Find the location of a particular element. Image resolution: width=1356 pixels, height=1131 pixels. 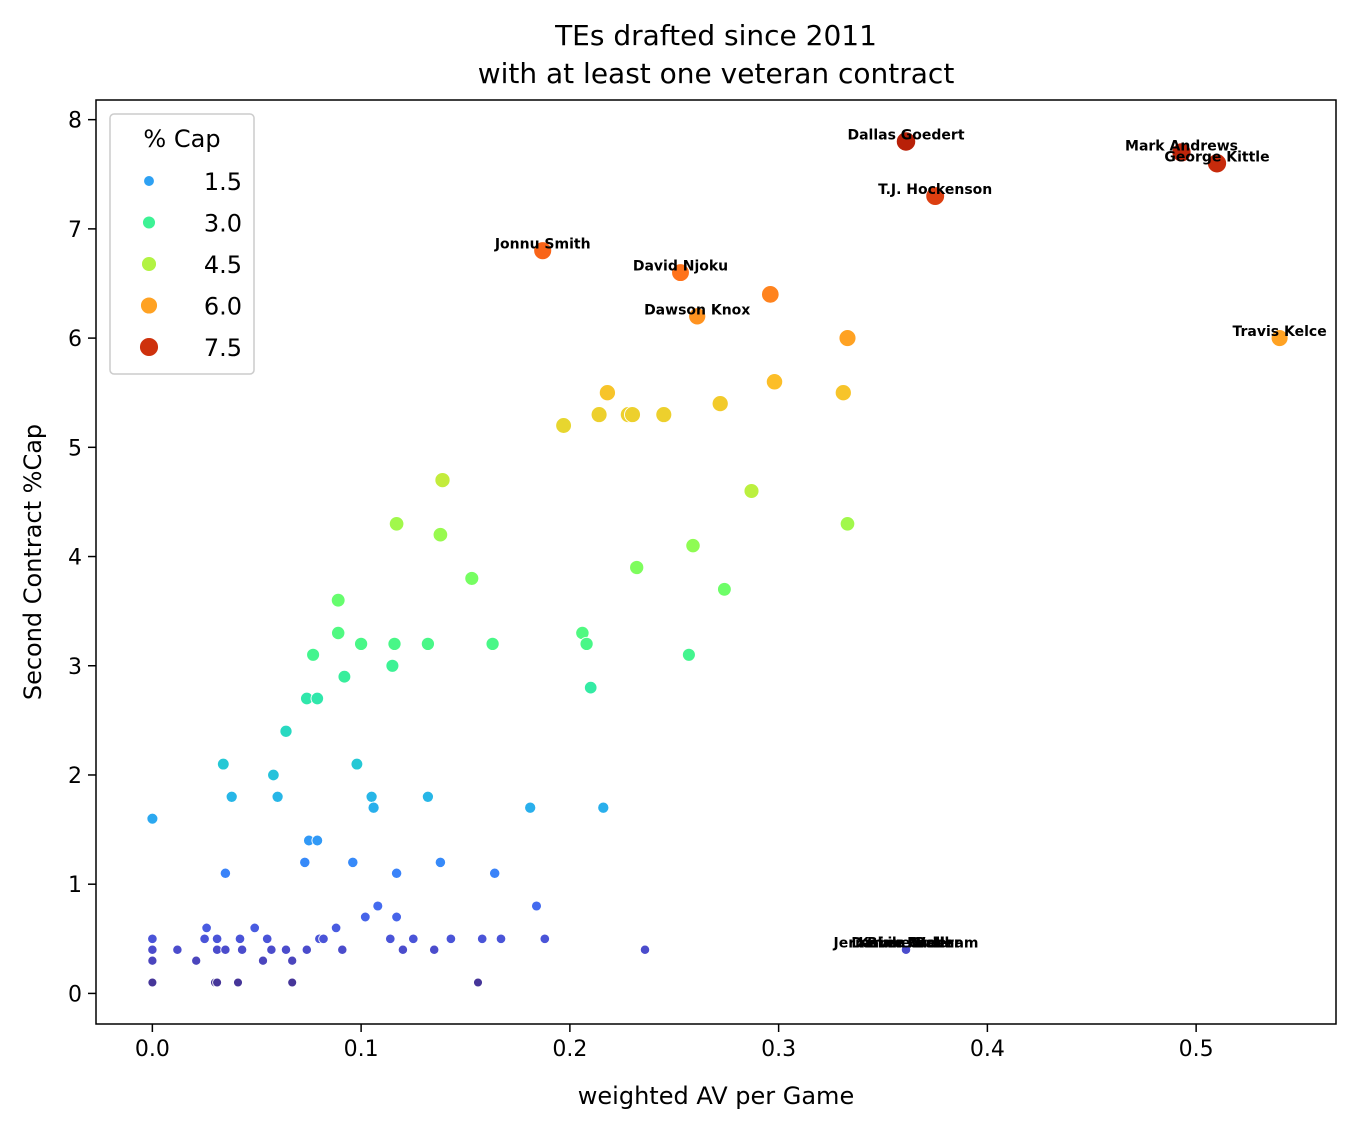

chart-title-line-2: with at least one veteran contract is located at coordinates (716, 73).